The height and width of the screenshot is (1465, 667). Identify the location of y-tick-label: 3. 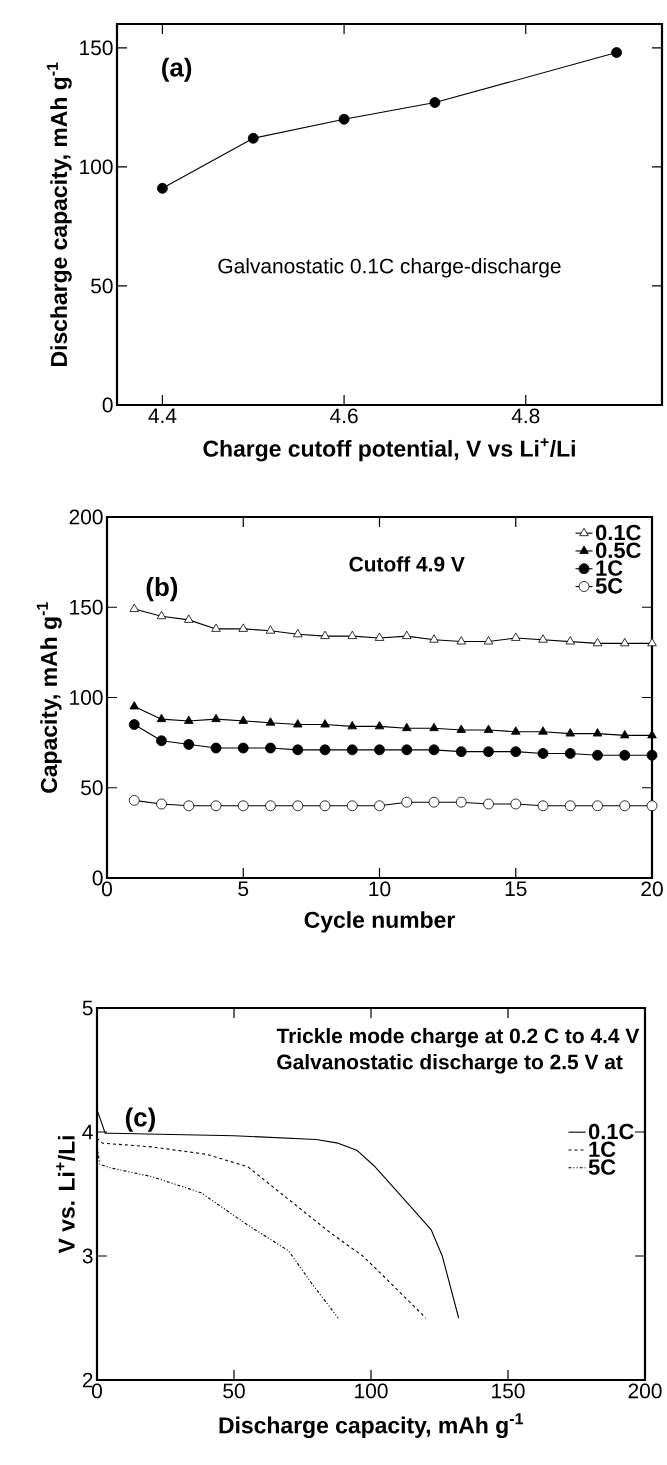
(87, 1256).